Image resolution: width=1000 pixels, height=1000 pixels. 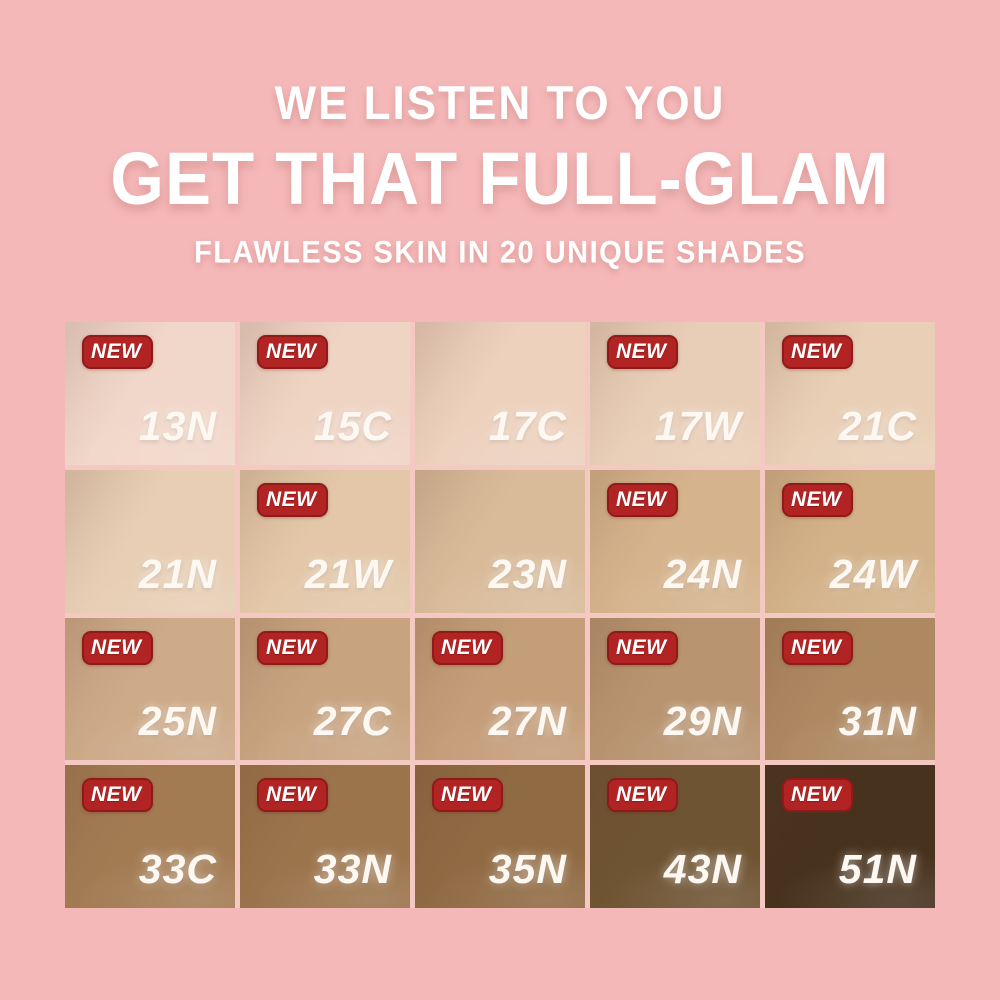 I want to click on shade-swatch: NEW 27N, so click(x=500, y=689).